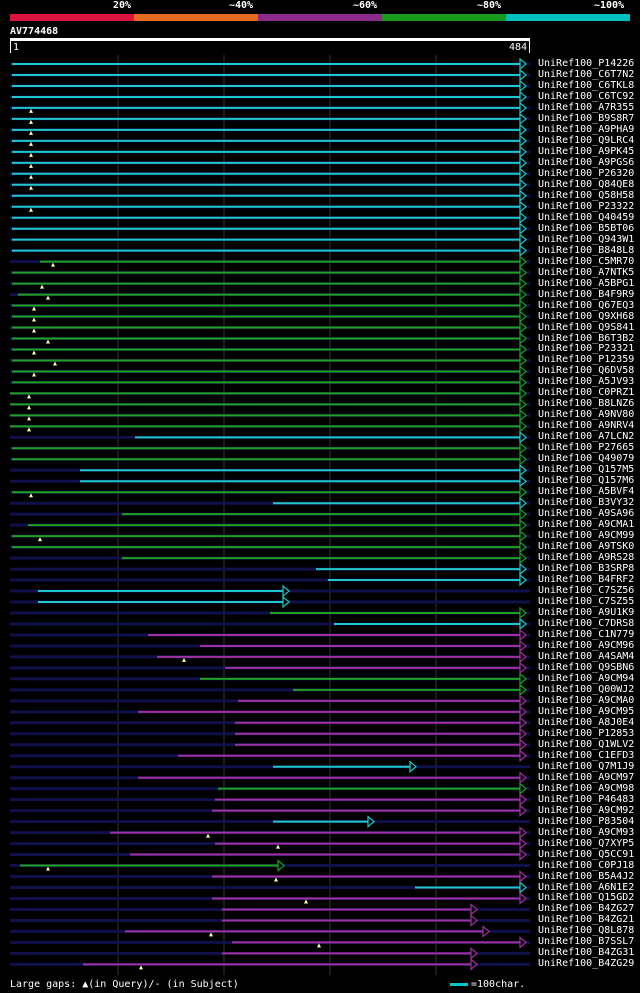 This screenshot has width=640, height=993. What do you see at coordinates (586, 843) in the screenshot?
I see `hit-label: UniRef100_Q7XYP5` at bounding box center [586, 843].